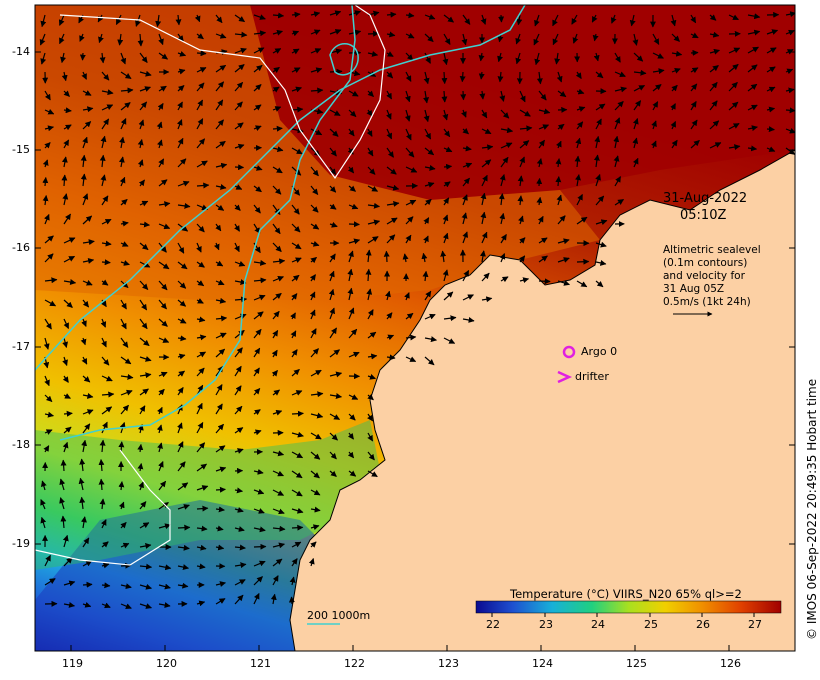 This screenshot has height=680, width=820. Describe the element at coordinates (651, 624) in the screenshot. I see `cbar-tick-25: 25` at that location.